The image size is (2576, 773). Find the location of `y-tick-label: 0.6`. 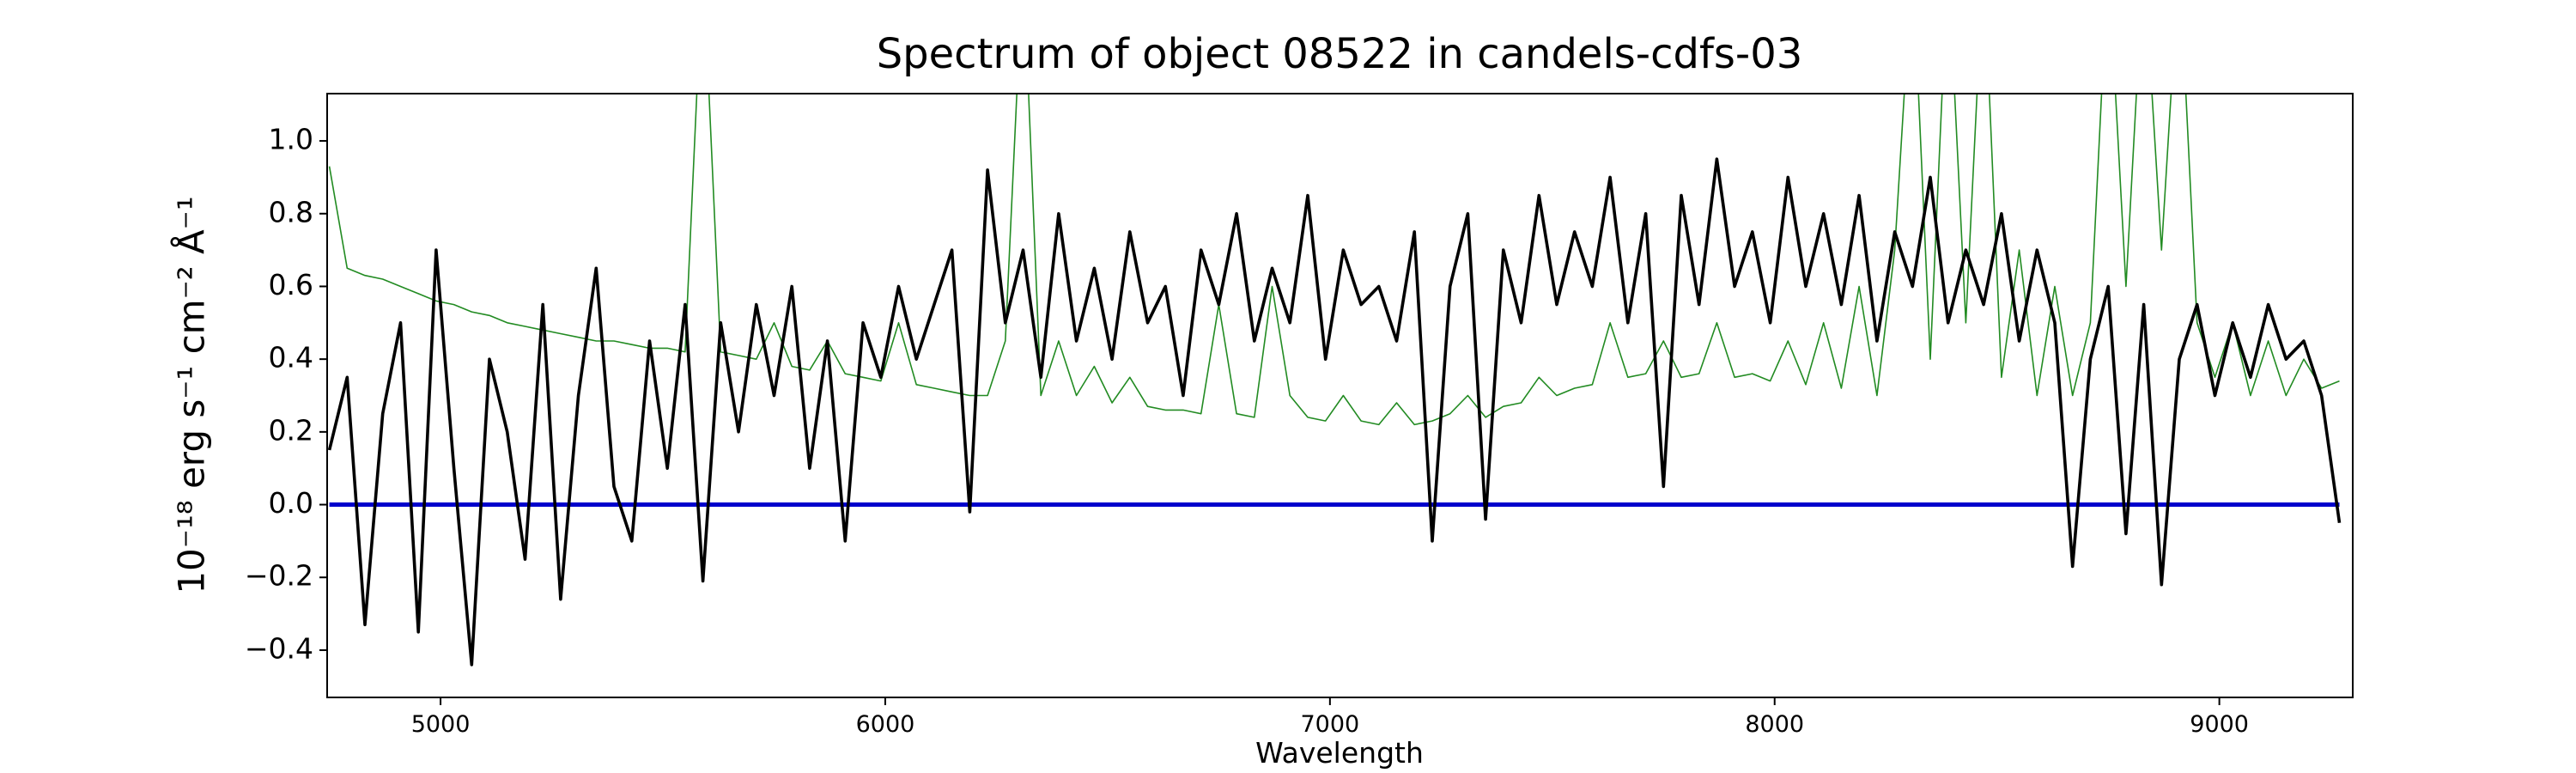

y-tick-label: 0.6 is located at coordinates (291, 284).